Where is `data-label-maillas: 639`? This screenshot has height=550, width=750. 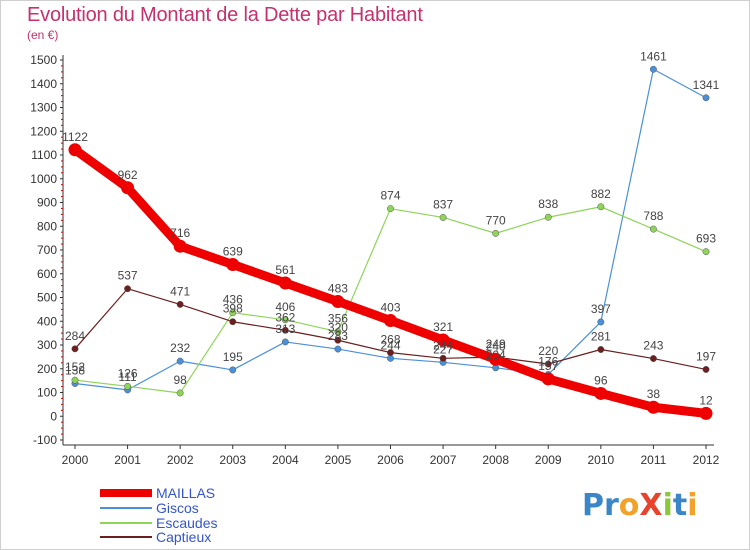
data-label-maillas: 639 is located at coordinates (233, 251).